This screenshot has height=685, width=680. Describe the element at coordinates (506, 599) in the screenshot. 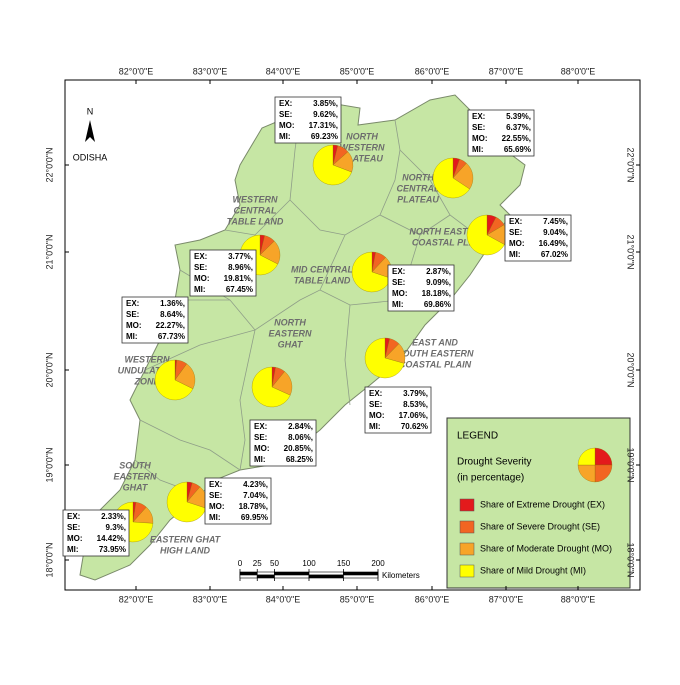

I see `longitude-label: 87°0'0"E` at that location.